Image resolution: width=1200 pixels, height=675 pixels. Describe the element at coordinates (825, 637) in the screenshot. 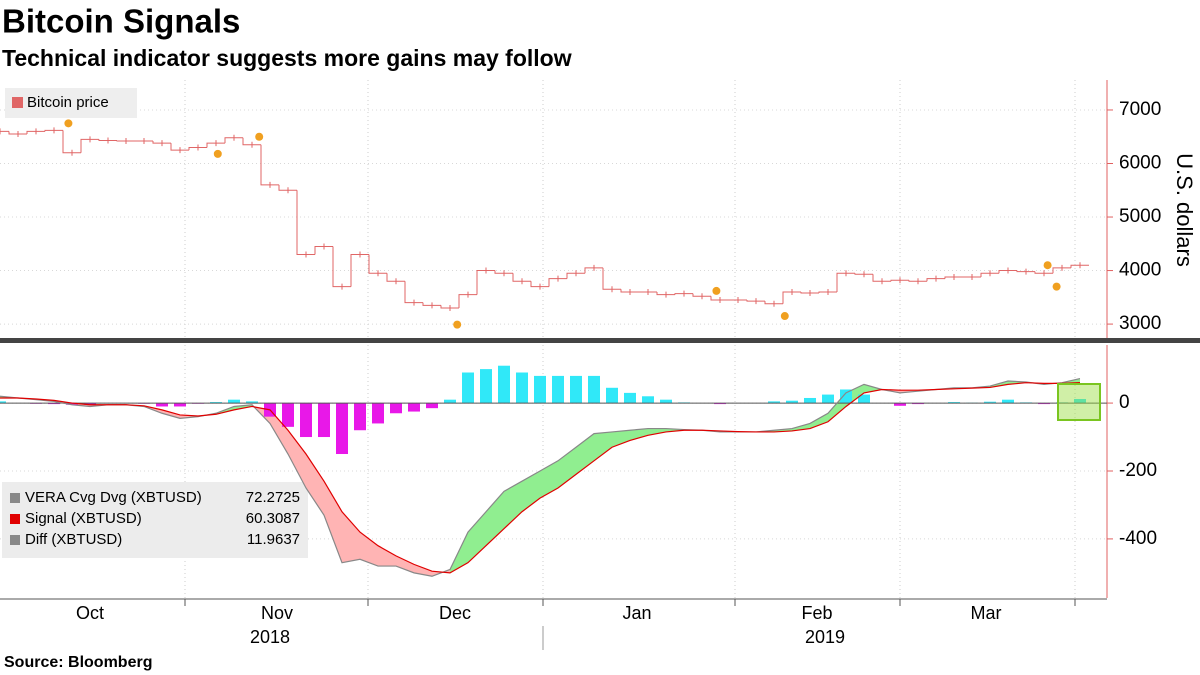

I see `year-label: 2019` at that location.